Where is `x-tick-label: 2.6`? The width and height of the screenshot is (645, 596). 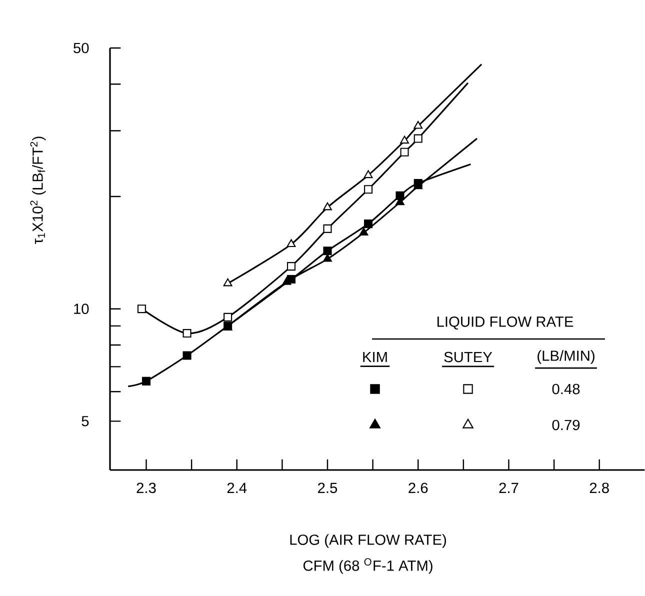 x-tick-label: 2.6 is located at coordinates (418, 488).